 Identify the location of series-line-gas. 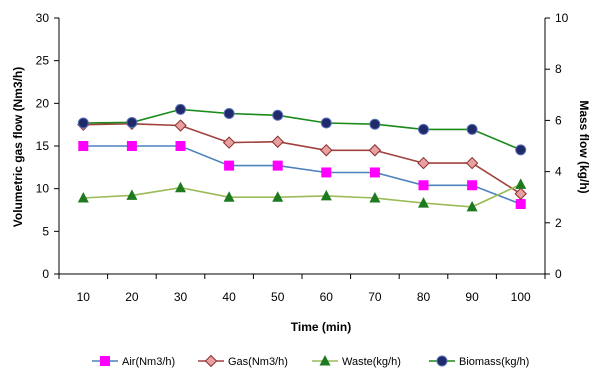
(302, 158).